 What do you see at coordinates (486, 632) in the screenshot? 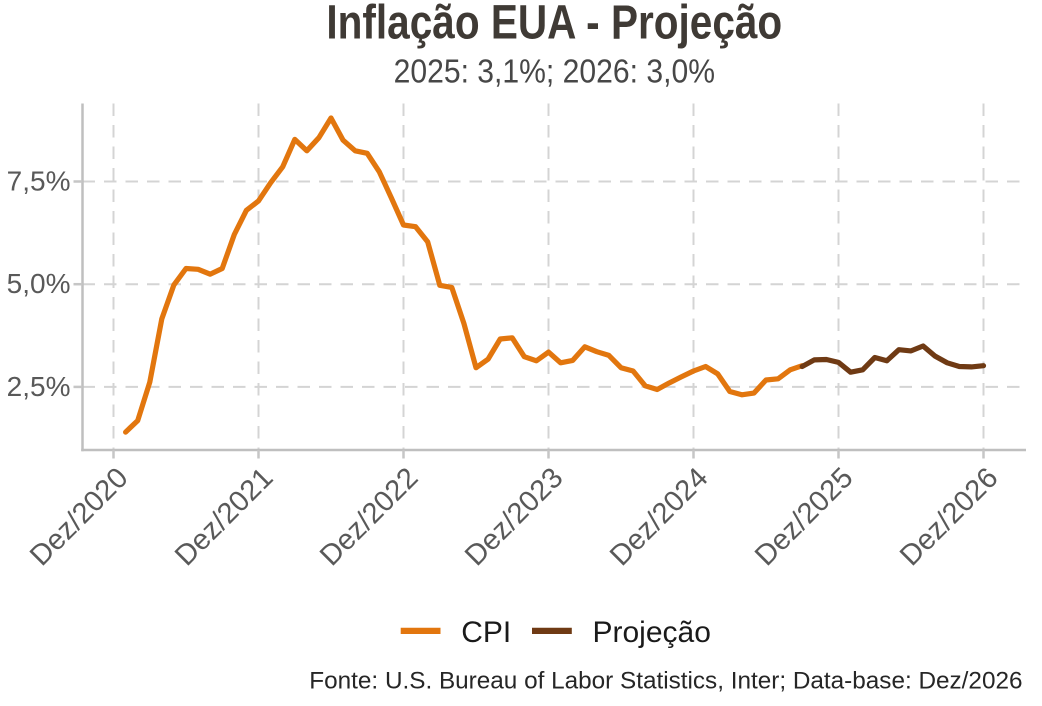
I see `svg-text: CPI` at bounding box center [486, 632].